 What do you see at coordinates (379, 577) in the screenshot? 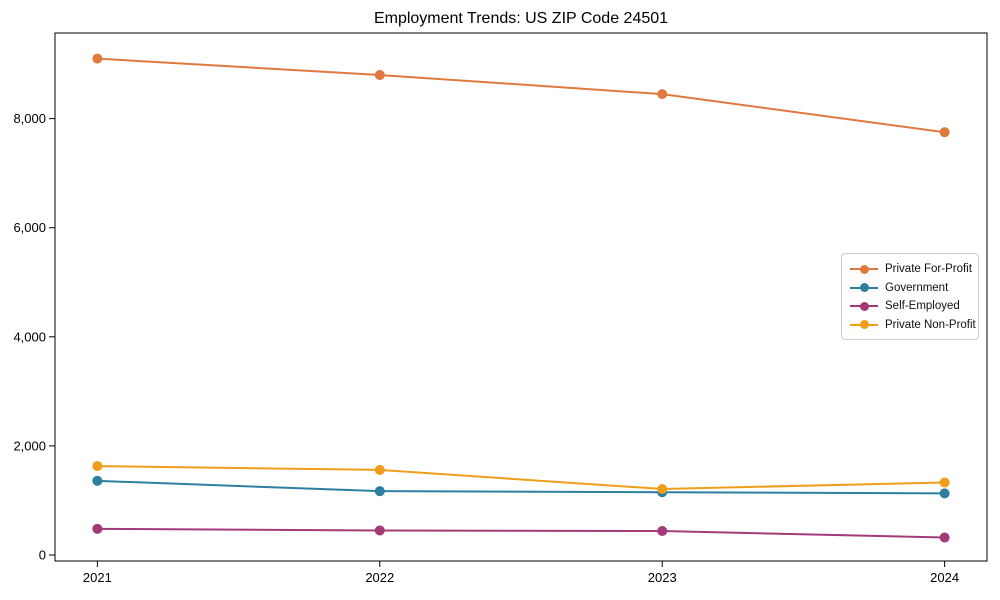
I see `x-axis-tick-label: 2022` at bounding box center [379, 577].